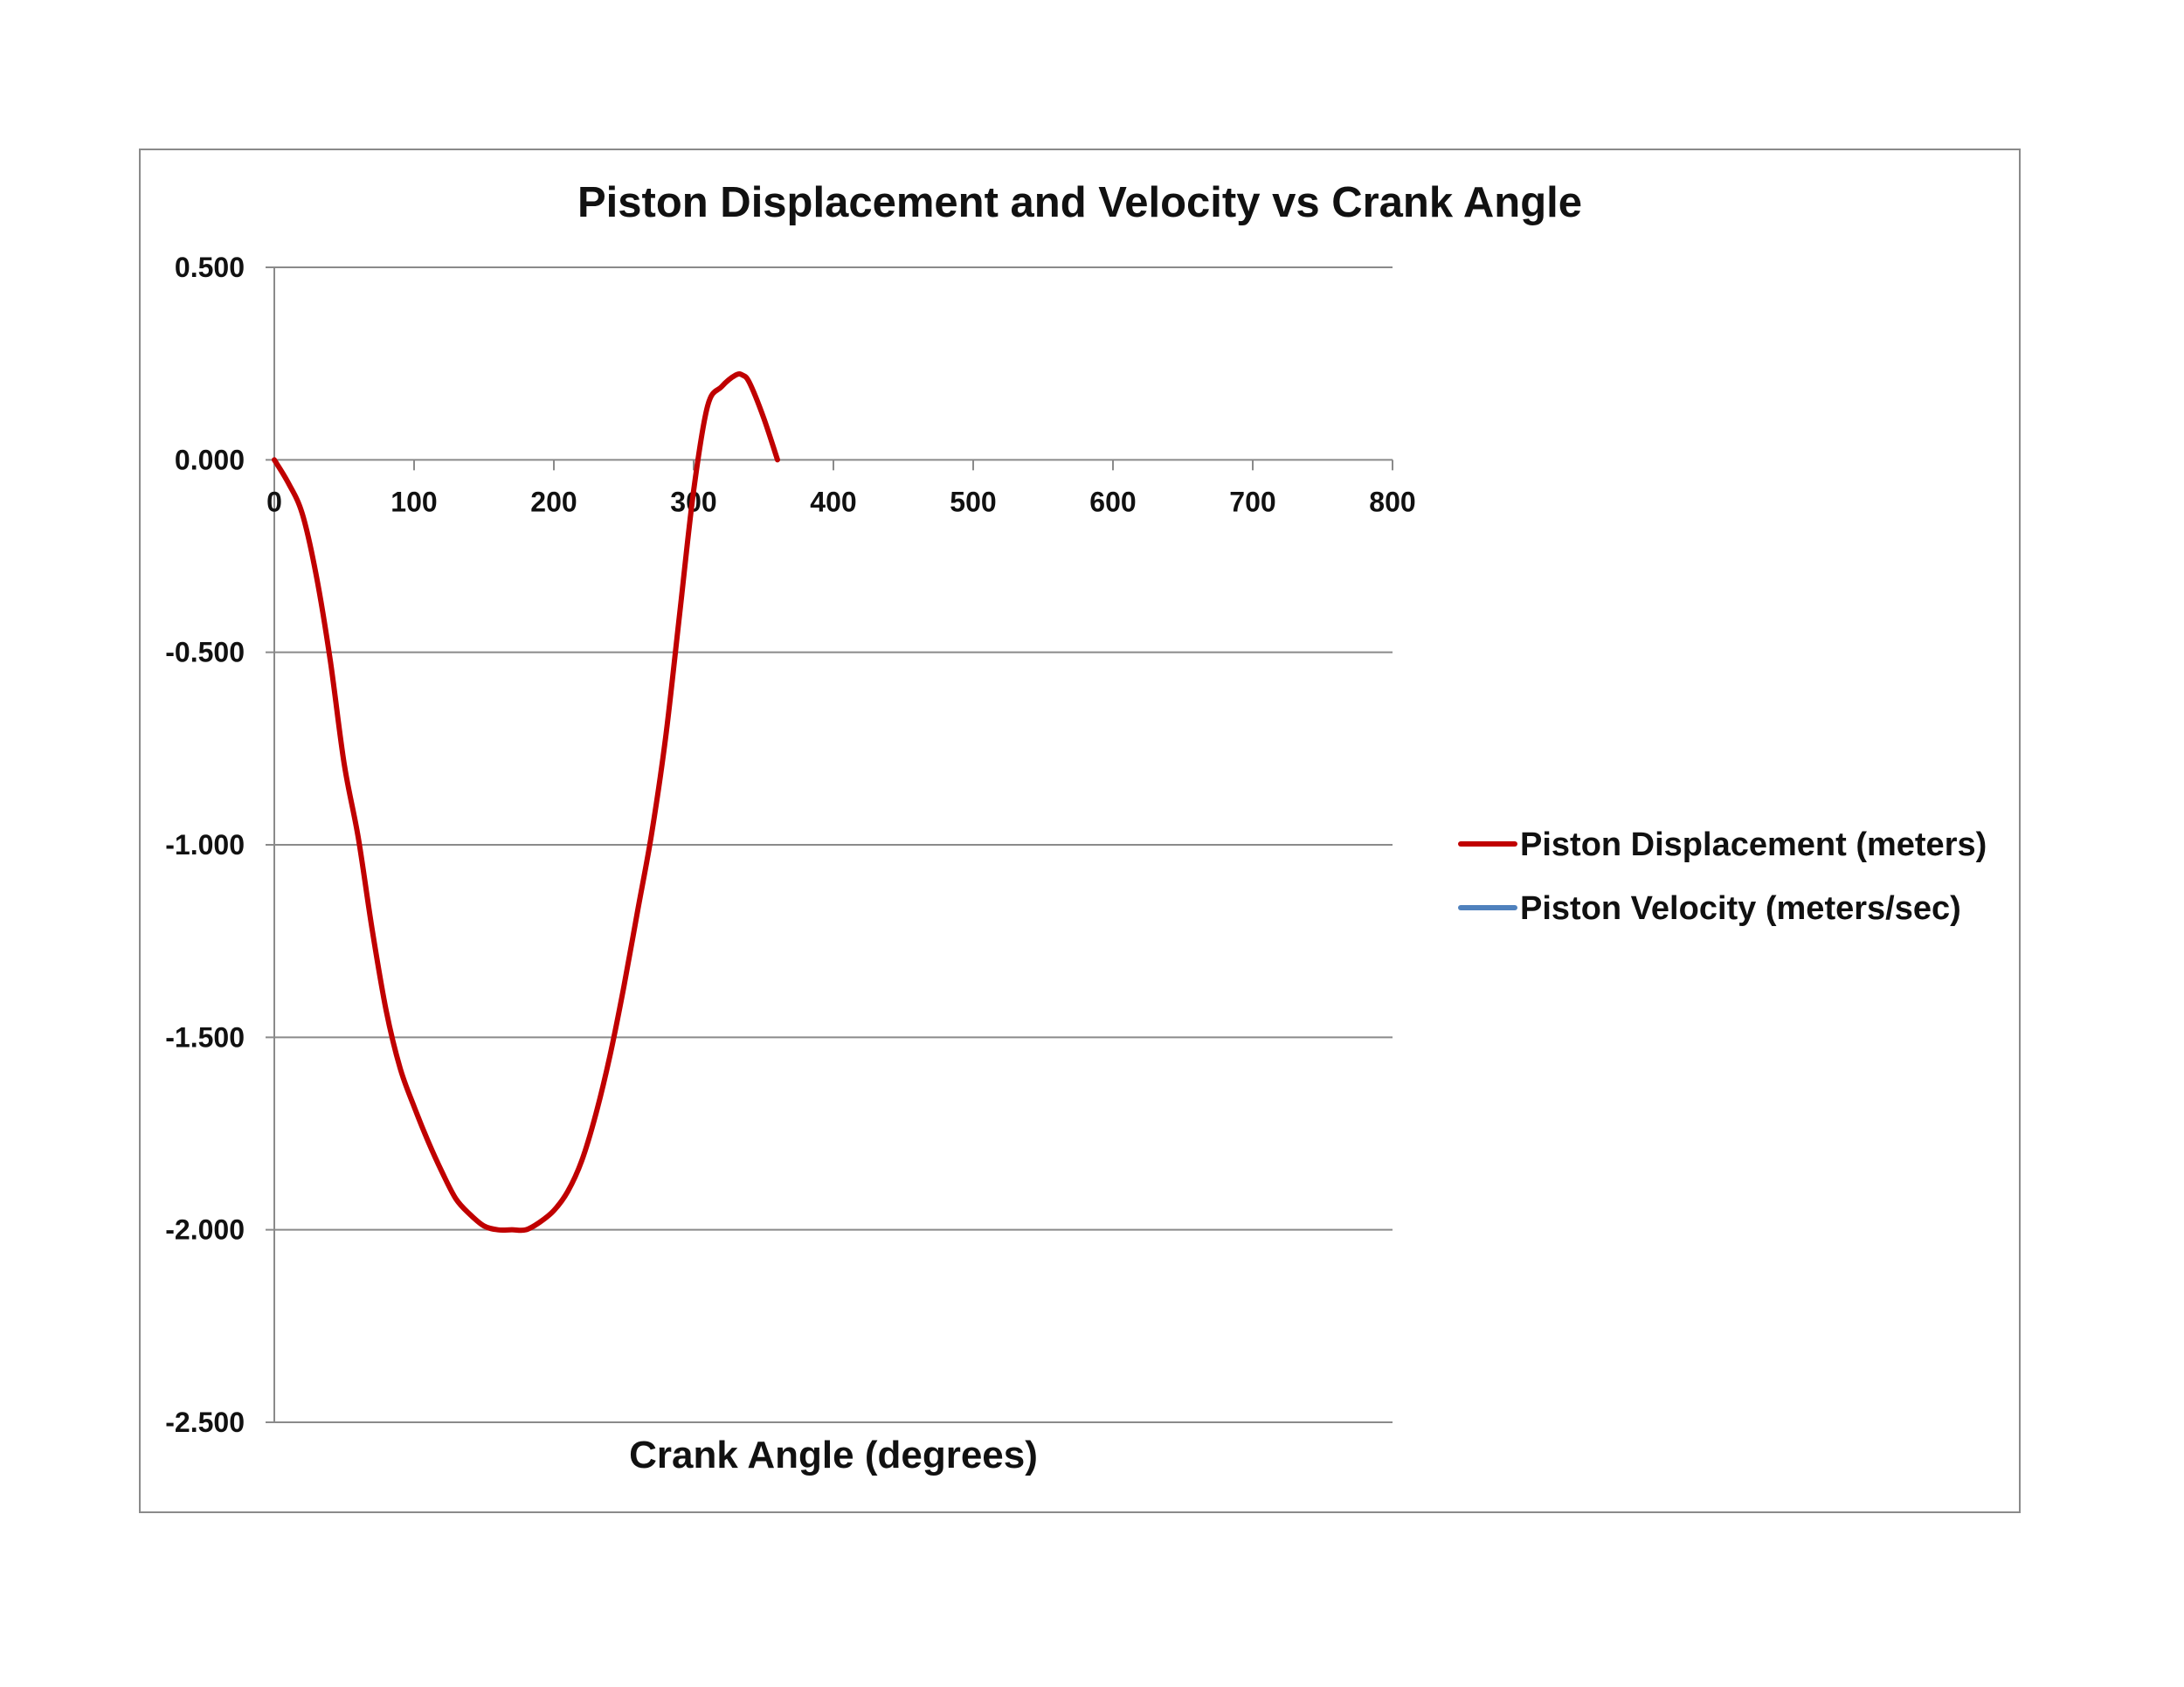 The image size is (2184, 1687). What do you see at coordinates (1740, 908) in the screenshot?
I see `legend-label-1: Piston Velocity (meters/sec)` at bounding box center [1740, 908].